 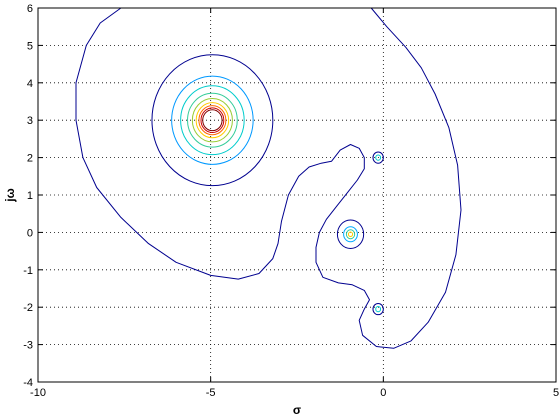 What do you see at coordinates (211, 393) in the screenshot?
I see `x-tick-label: -5` at bounding box center [211, 393].